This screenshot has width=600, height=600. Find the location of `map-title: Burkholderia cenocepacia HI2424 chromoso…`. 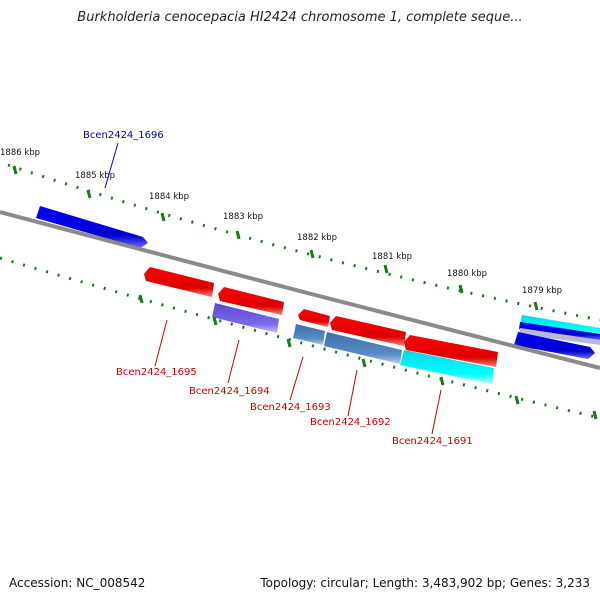

map-title: Burkholderia cenocepacia HI2424 chromoso… is located at coordinates (300, 17).